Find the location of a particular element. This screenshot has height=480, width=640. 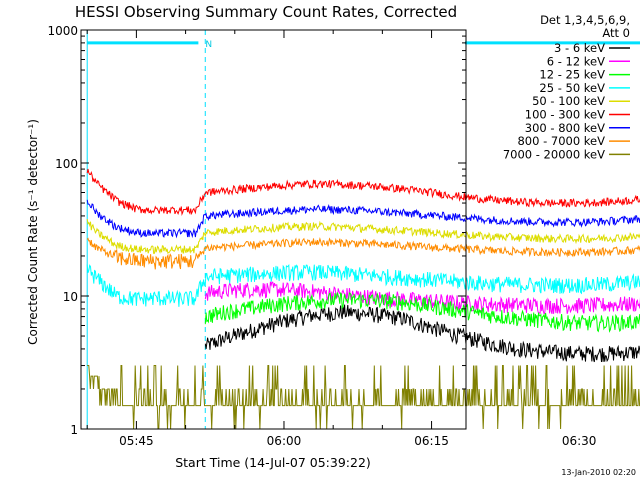

series-6-12-kev is located at coordinates (422, 298).